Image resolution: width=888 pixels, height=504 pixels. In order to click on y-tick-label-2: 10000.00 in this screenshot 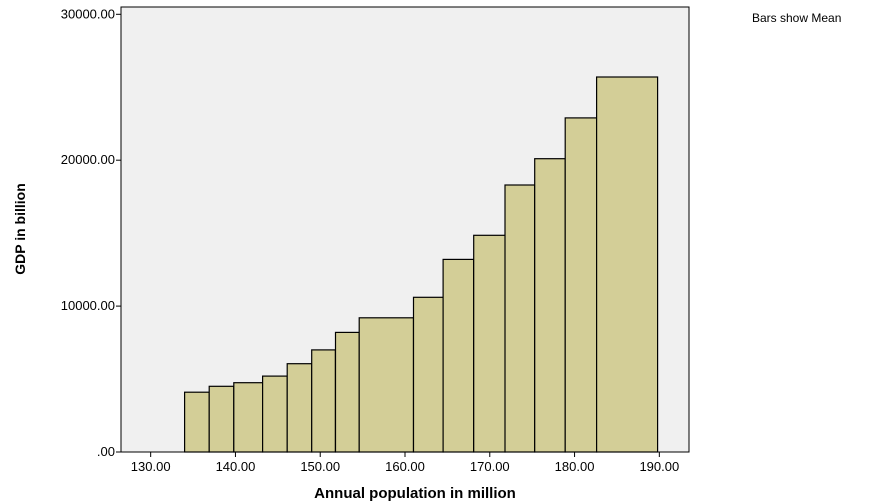, I will do `click(88, 305)`.